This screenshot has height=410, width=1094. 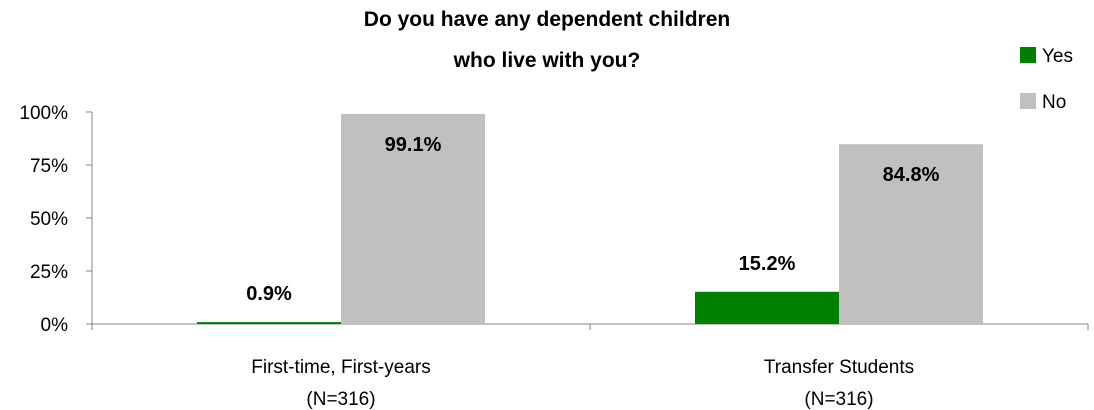 What do you see at coordinates (49, 272) in the screenshot?
I see `y-tick-label: 25%` at bounding box center [49, 272].